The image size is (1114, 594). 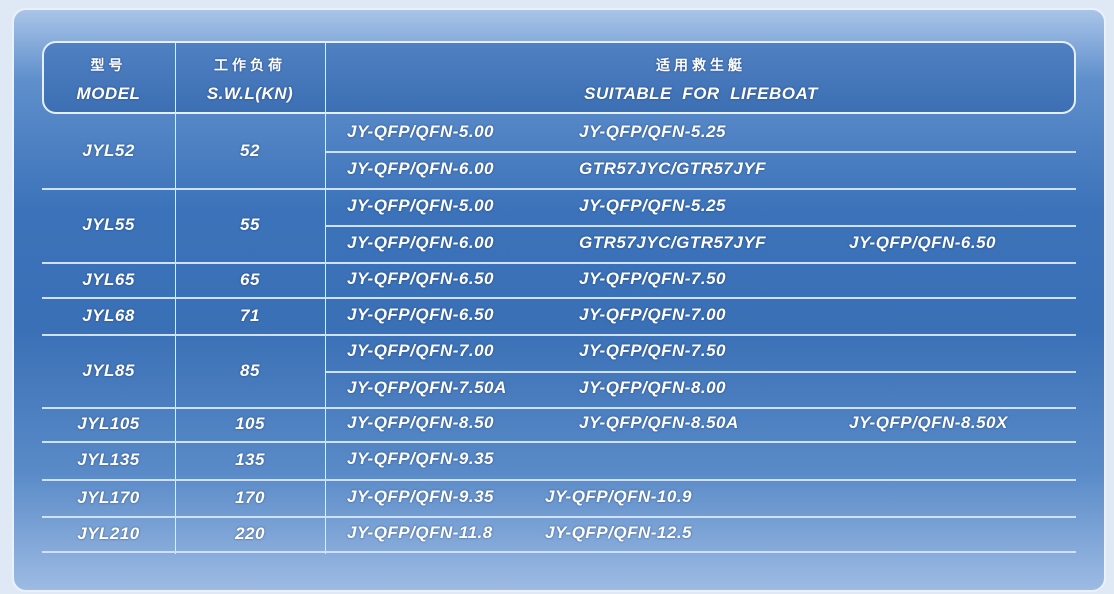 I want to click on model-cell: JYL210, so click(x=108, y=533).